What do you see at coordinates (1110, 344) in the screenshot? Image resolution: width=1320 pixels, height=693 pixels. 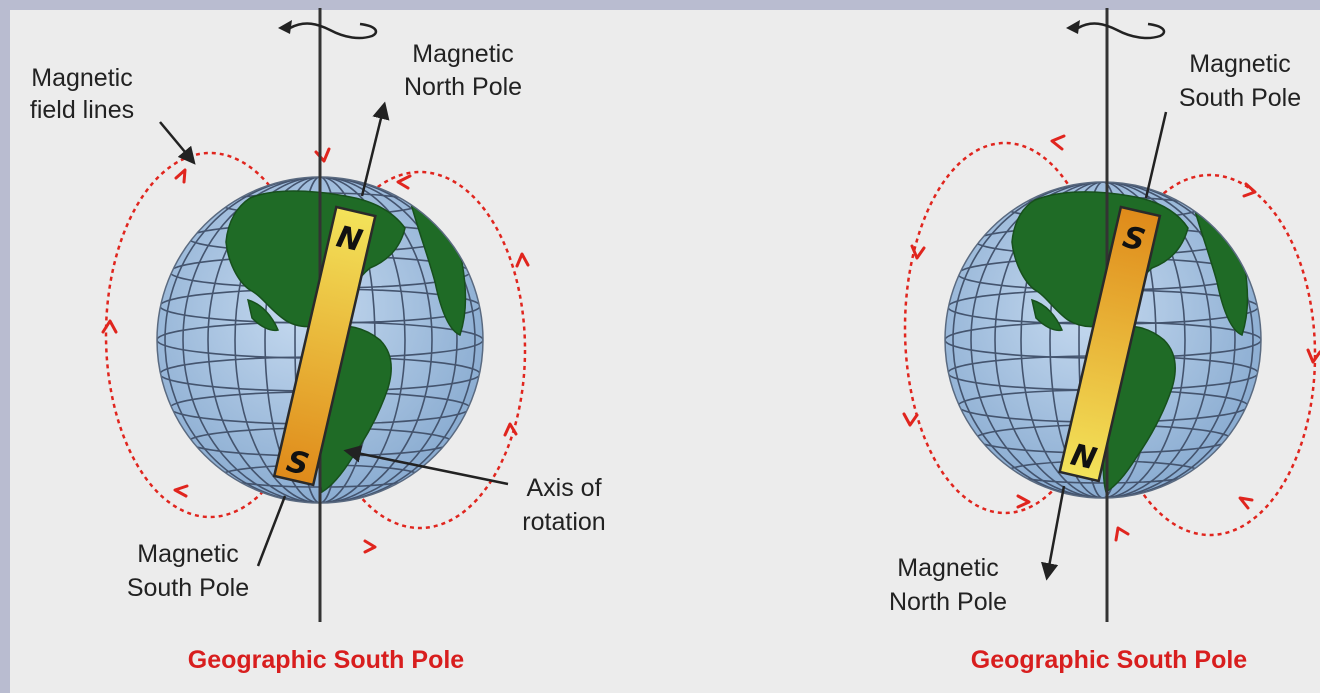 I see `bar-magnet-right: S N` at bounding box center [1110, 344].